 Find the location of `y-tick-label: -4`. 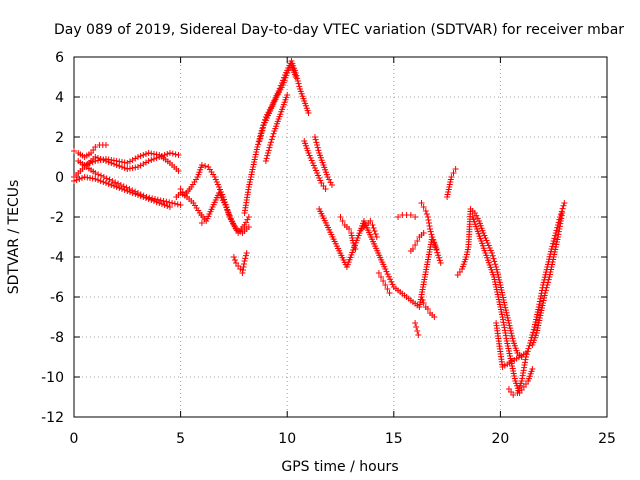

y-tick-label: -4 is located at coordinates (57, 258).